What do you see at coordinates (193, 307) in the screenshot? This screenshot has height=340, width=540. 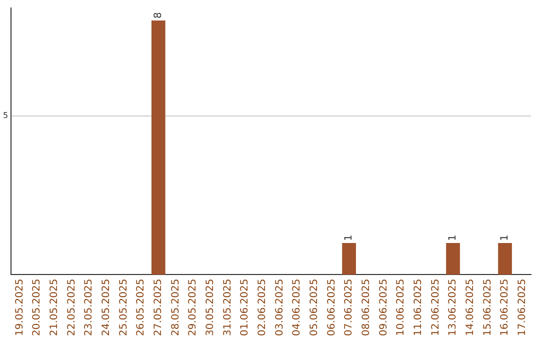 I see `x-tick-label: 29.05.2025` at bounding box center [193, 307].